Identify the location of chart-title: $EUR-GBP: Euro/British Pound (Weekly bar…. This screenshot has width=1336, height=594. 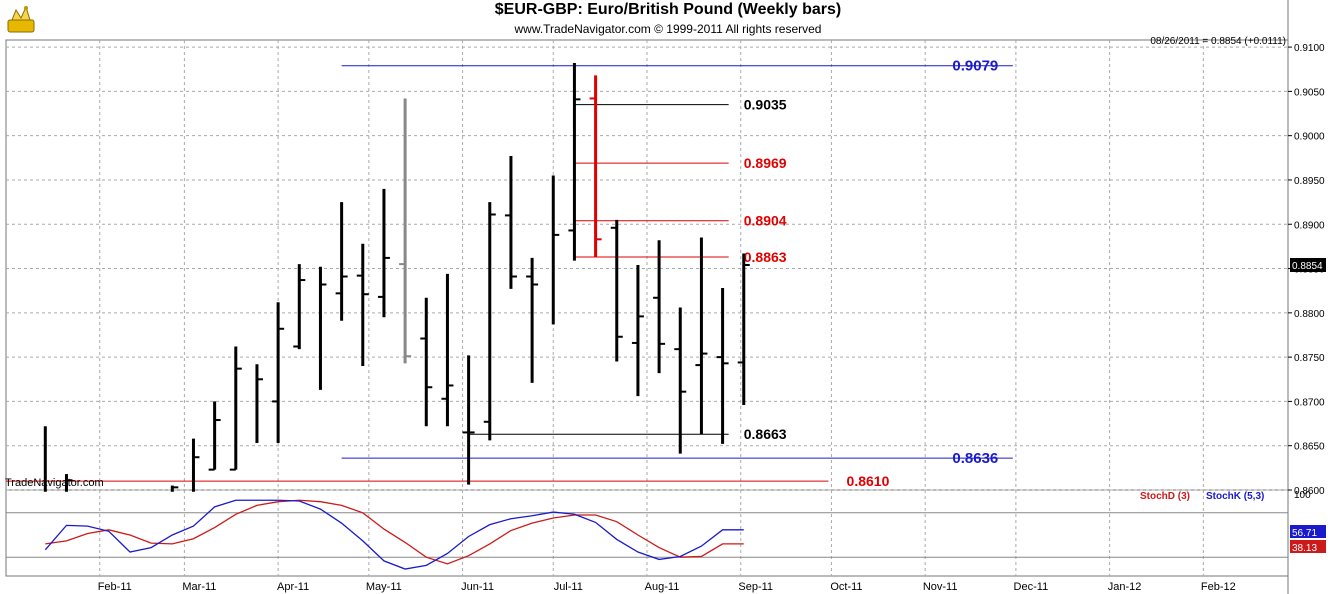
(668, 9).